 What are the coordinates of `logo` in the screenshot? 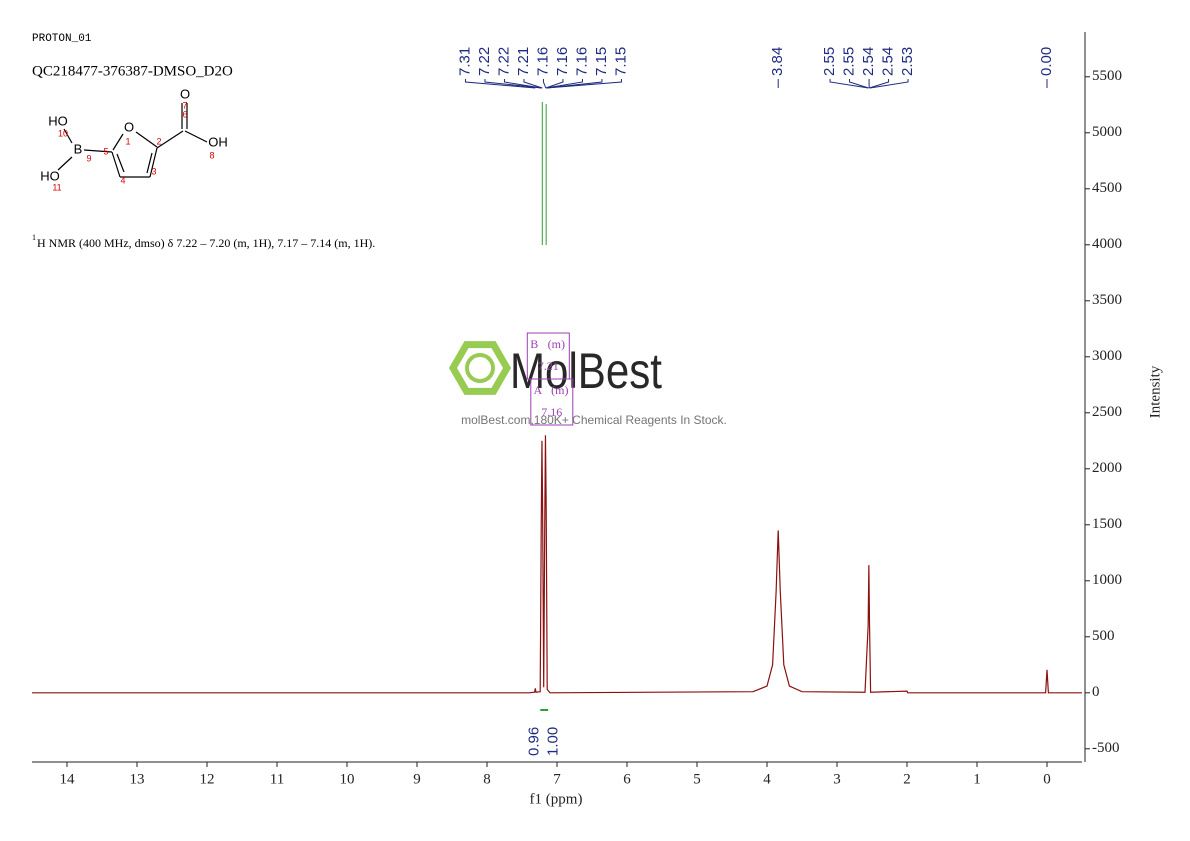 It's located at (480, 368).